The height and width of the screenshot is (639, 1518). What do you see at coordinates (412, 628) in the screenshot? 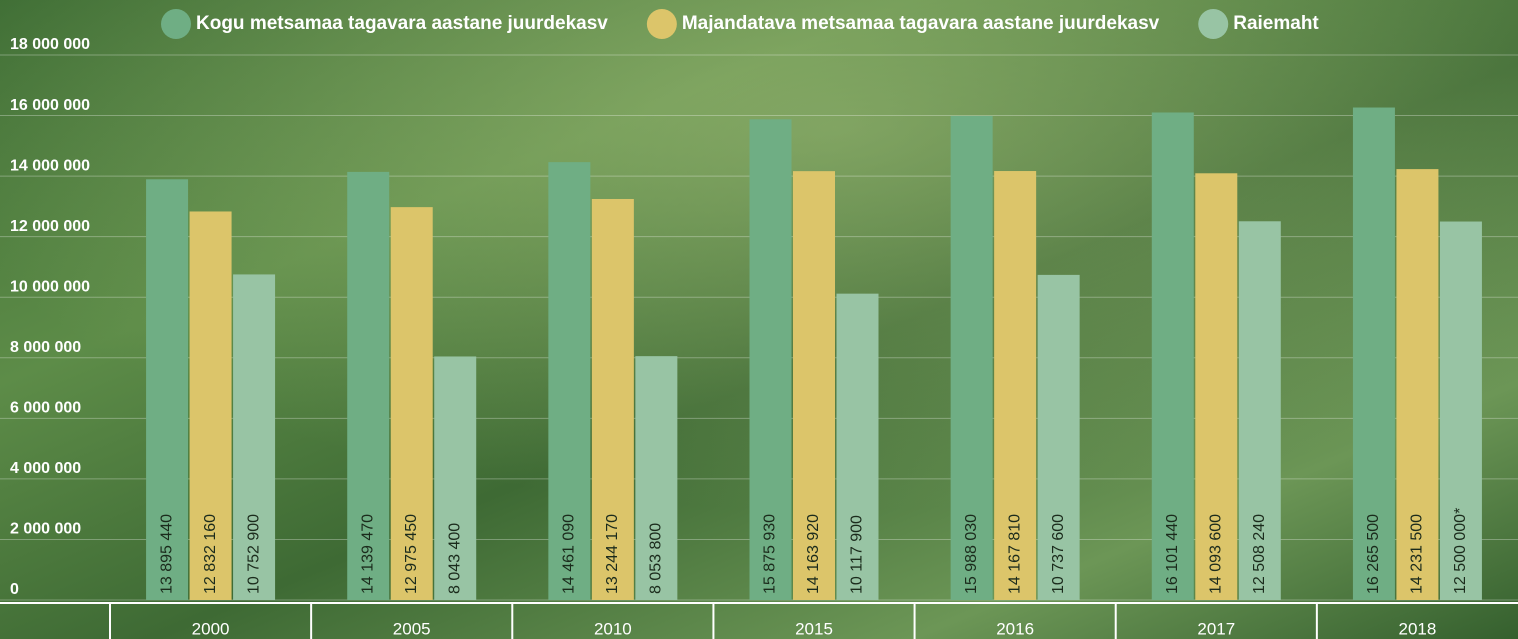
I see `x-tick-label: 2005` at bounding box center [412, 628].